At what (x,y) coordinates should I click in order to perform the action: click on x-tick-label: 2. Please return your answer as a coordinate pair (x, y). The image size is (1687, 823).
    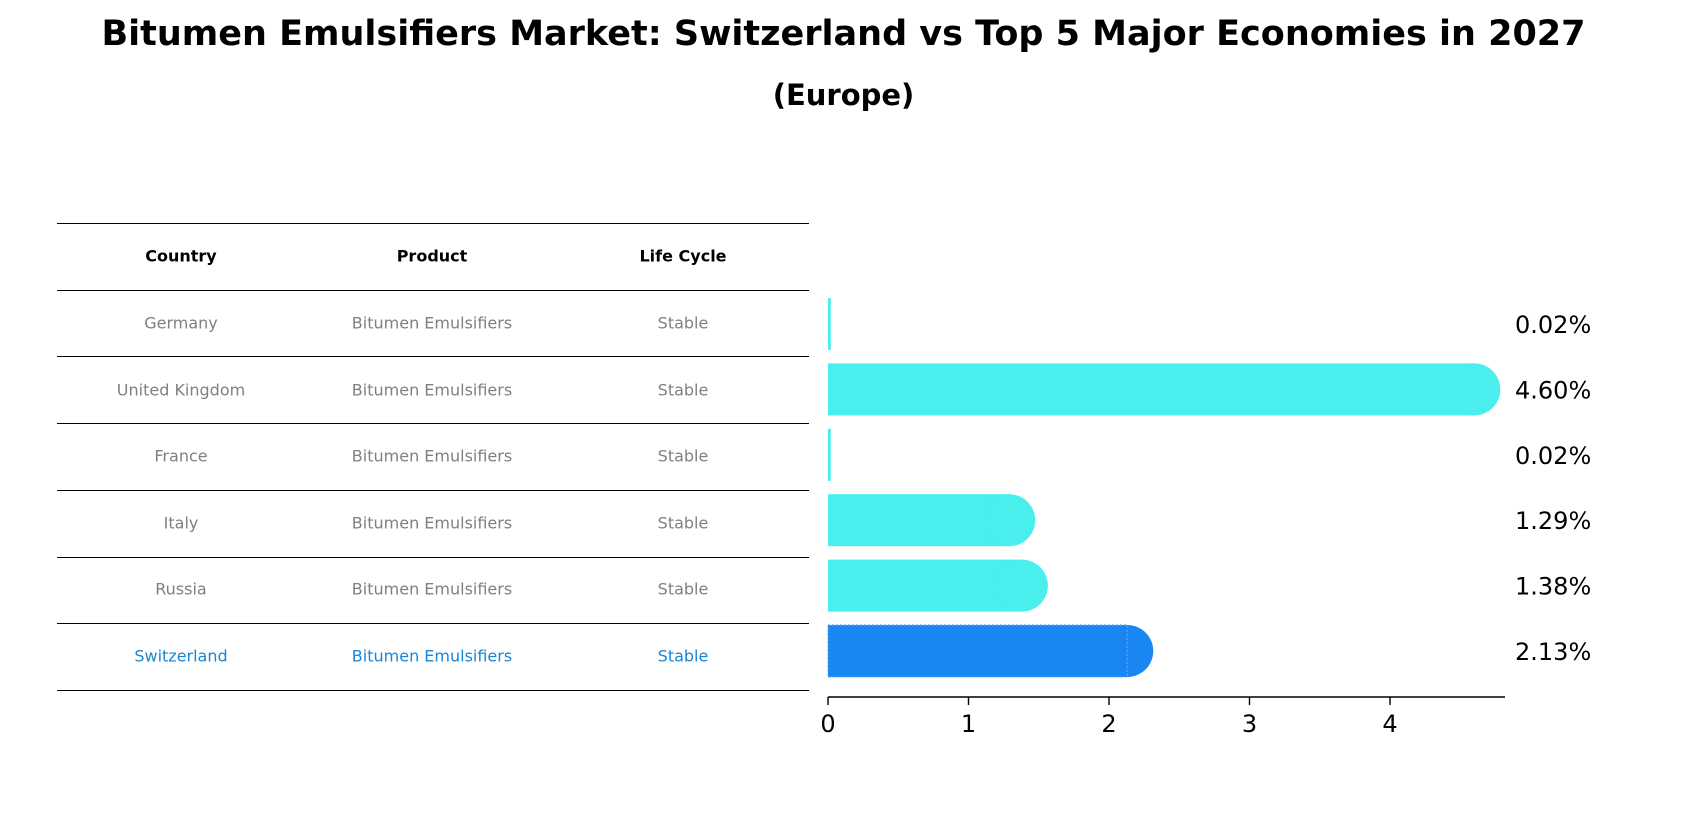
    Looking at the image, I should click on (1108, 724).